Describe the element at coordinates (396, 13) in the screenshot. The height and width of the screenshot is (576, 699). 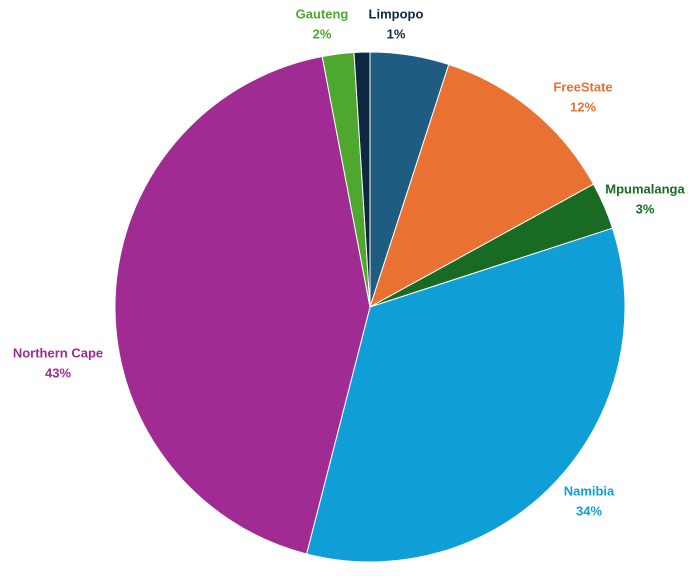
I see `slice-label: Limpopo` at that location.